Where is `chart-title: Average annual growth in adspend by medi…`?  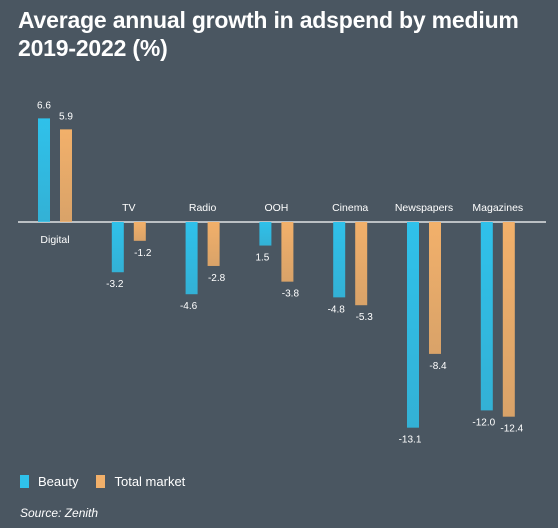 chart-title: Average annual growth in adspend by medi… is located at coordinates (268, 34).